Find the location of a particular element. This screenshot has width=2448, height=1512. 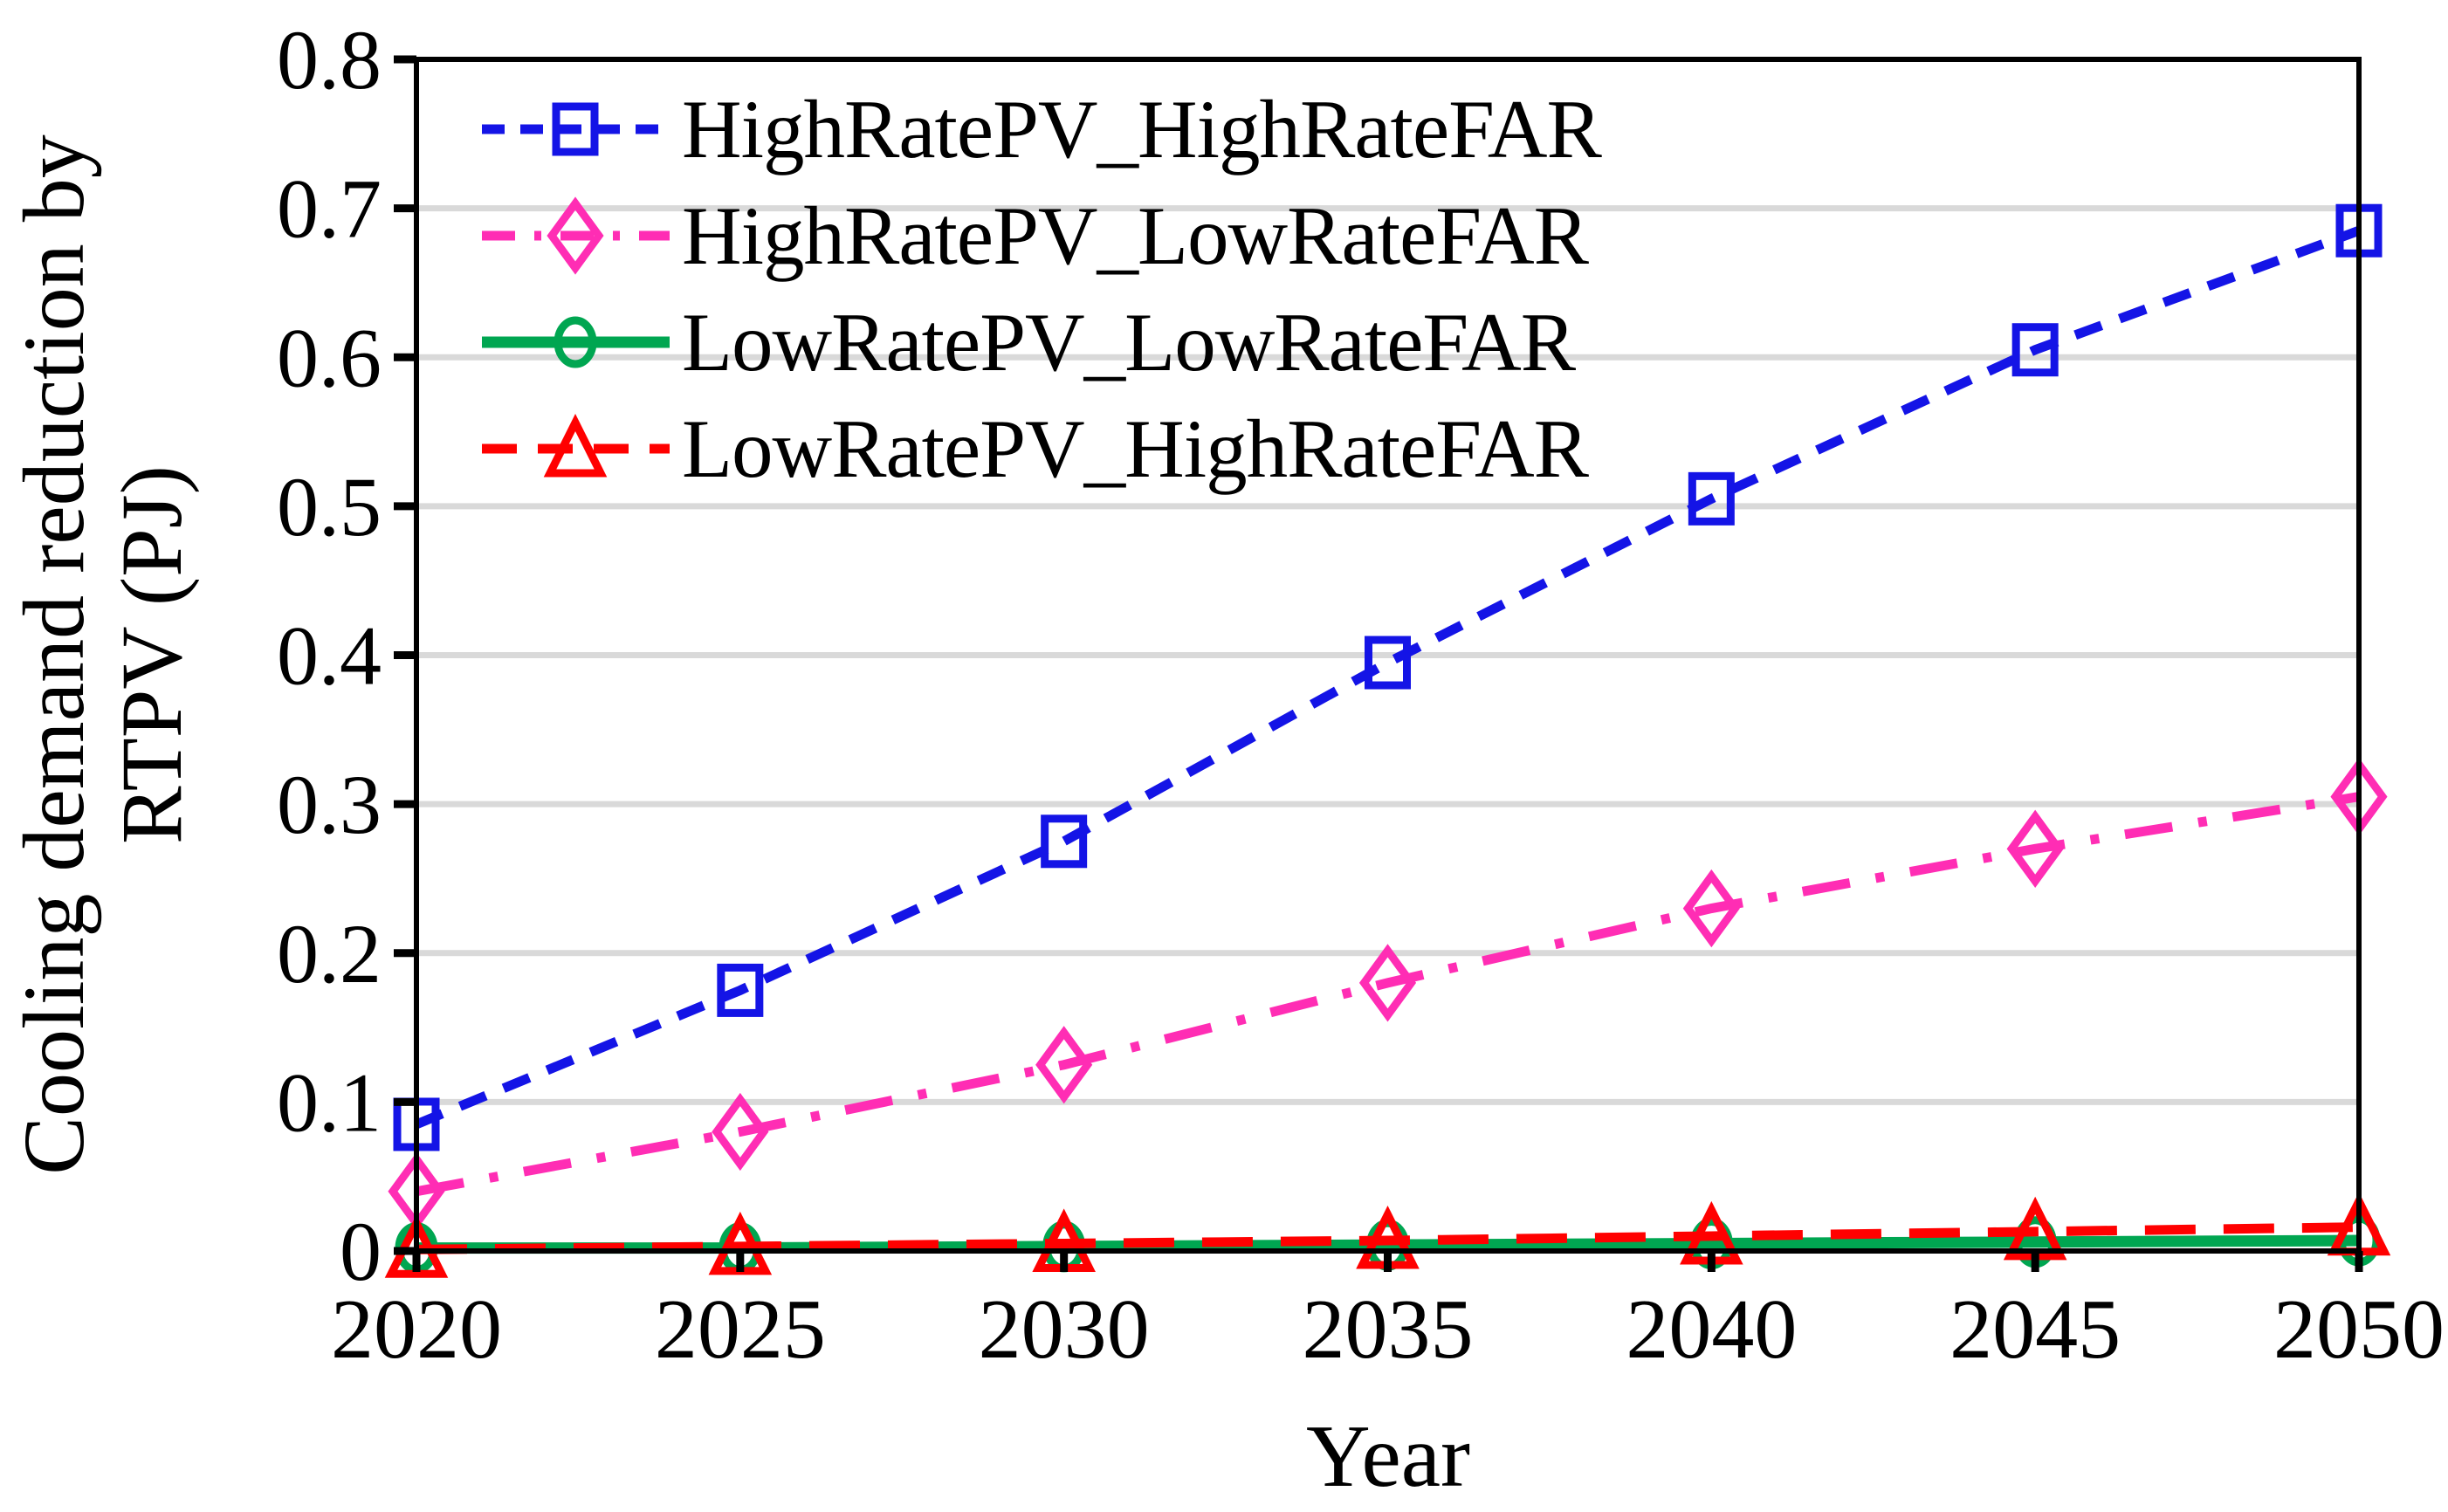

x-tick-label: 2050 is located at coordinates (2359, 1330).